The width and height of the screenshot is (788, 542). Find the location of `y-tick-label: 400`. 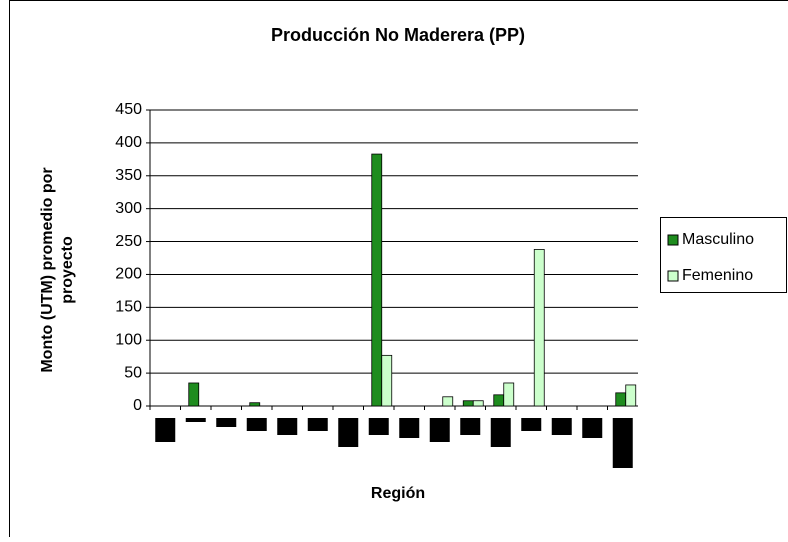

y-tick-label: 400 is located at coordinates (128, 142).